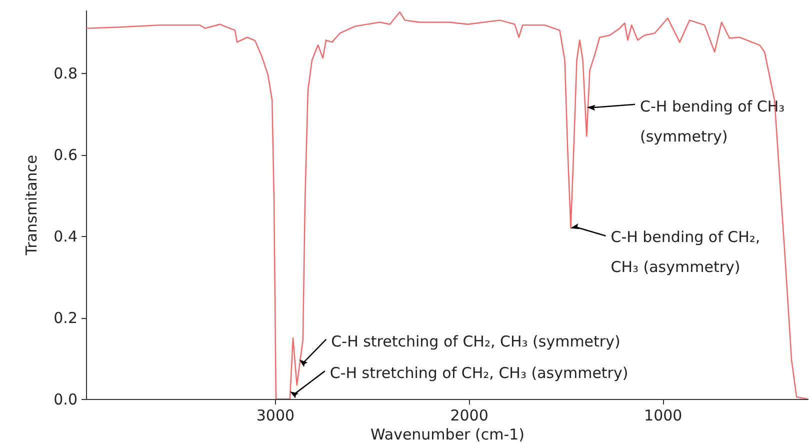 Image resolution: width=810 pixels, height=445 pixels. Describe the element at coordinates (475, 341) in the screenshot. I see `annotation: C-H stretching of CH₂, CH₃ (symmetry)` at that location.